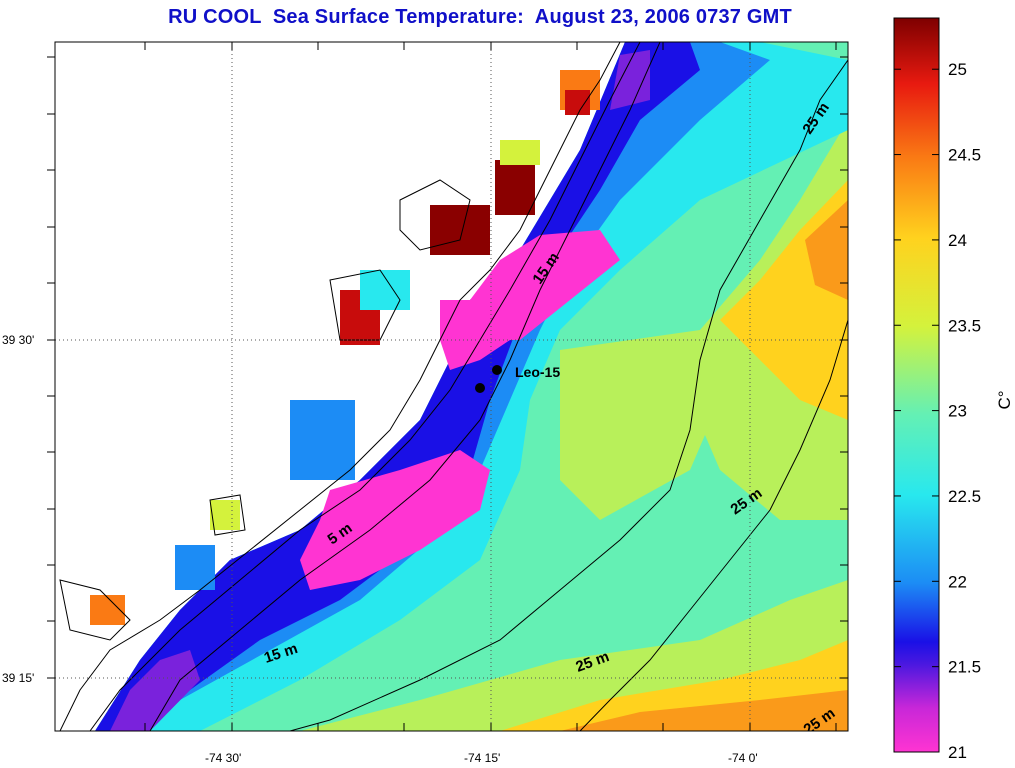 Image resolution: width=1015 pixels, height=768 pixels. What do you see at coordinates (545, 285) in the screenshot?
I see `sst-upwelling-north` at bounding box center [545, 285].